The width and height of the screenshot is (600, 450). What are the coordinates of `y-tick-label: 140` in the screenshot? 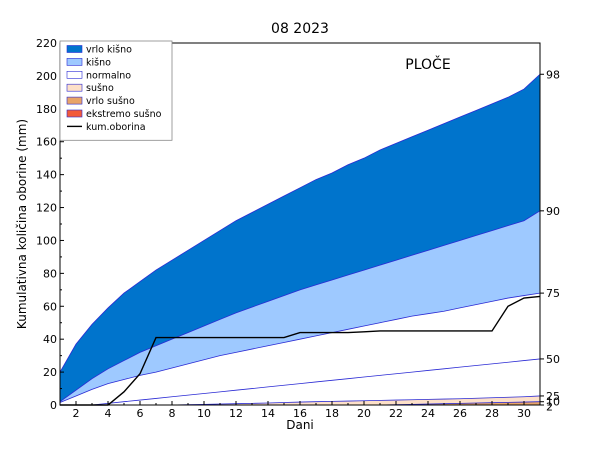 It's located at (46, 175).